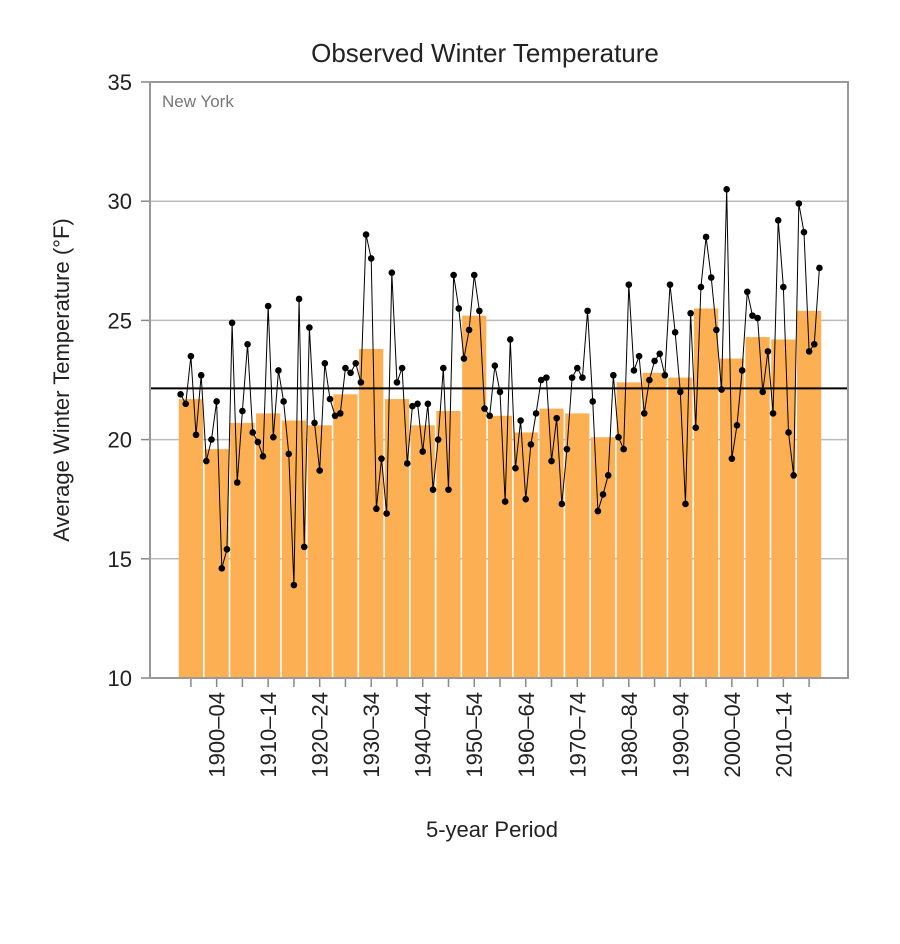 This screenshot has height=944, width=900. I want to click on x-tick-label: 1970–74, so click(577, 735).